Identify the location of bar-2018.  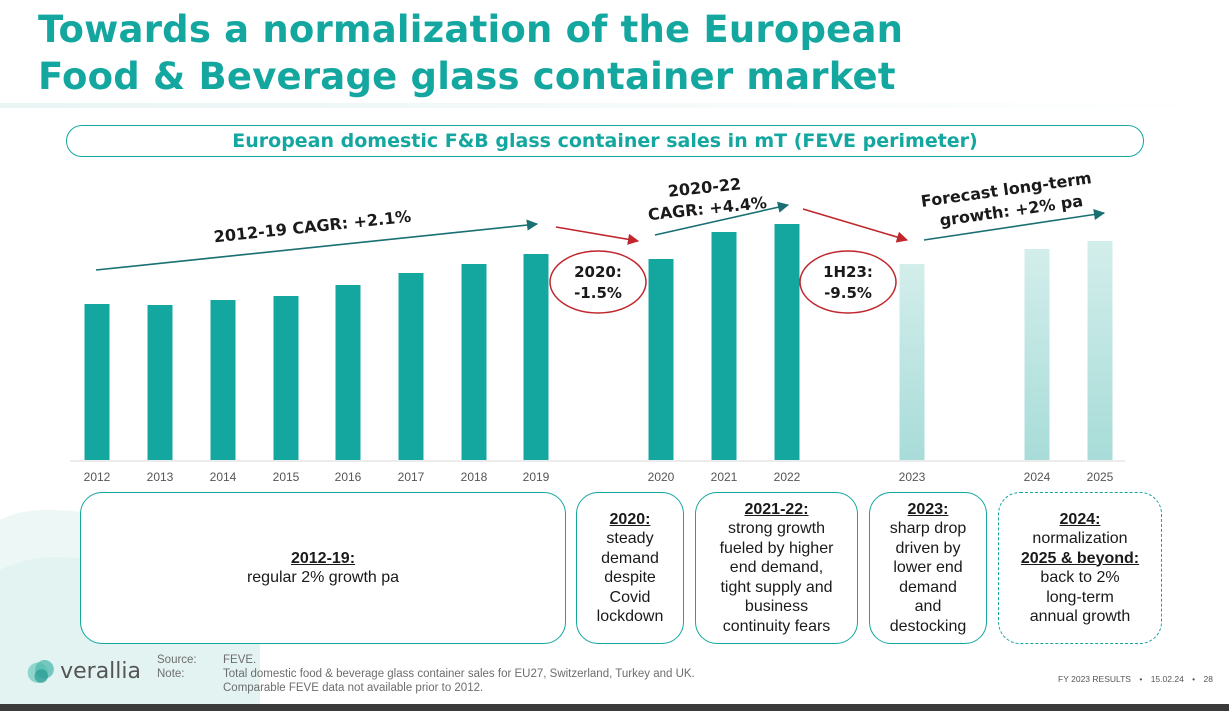
(474, 362).